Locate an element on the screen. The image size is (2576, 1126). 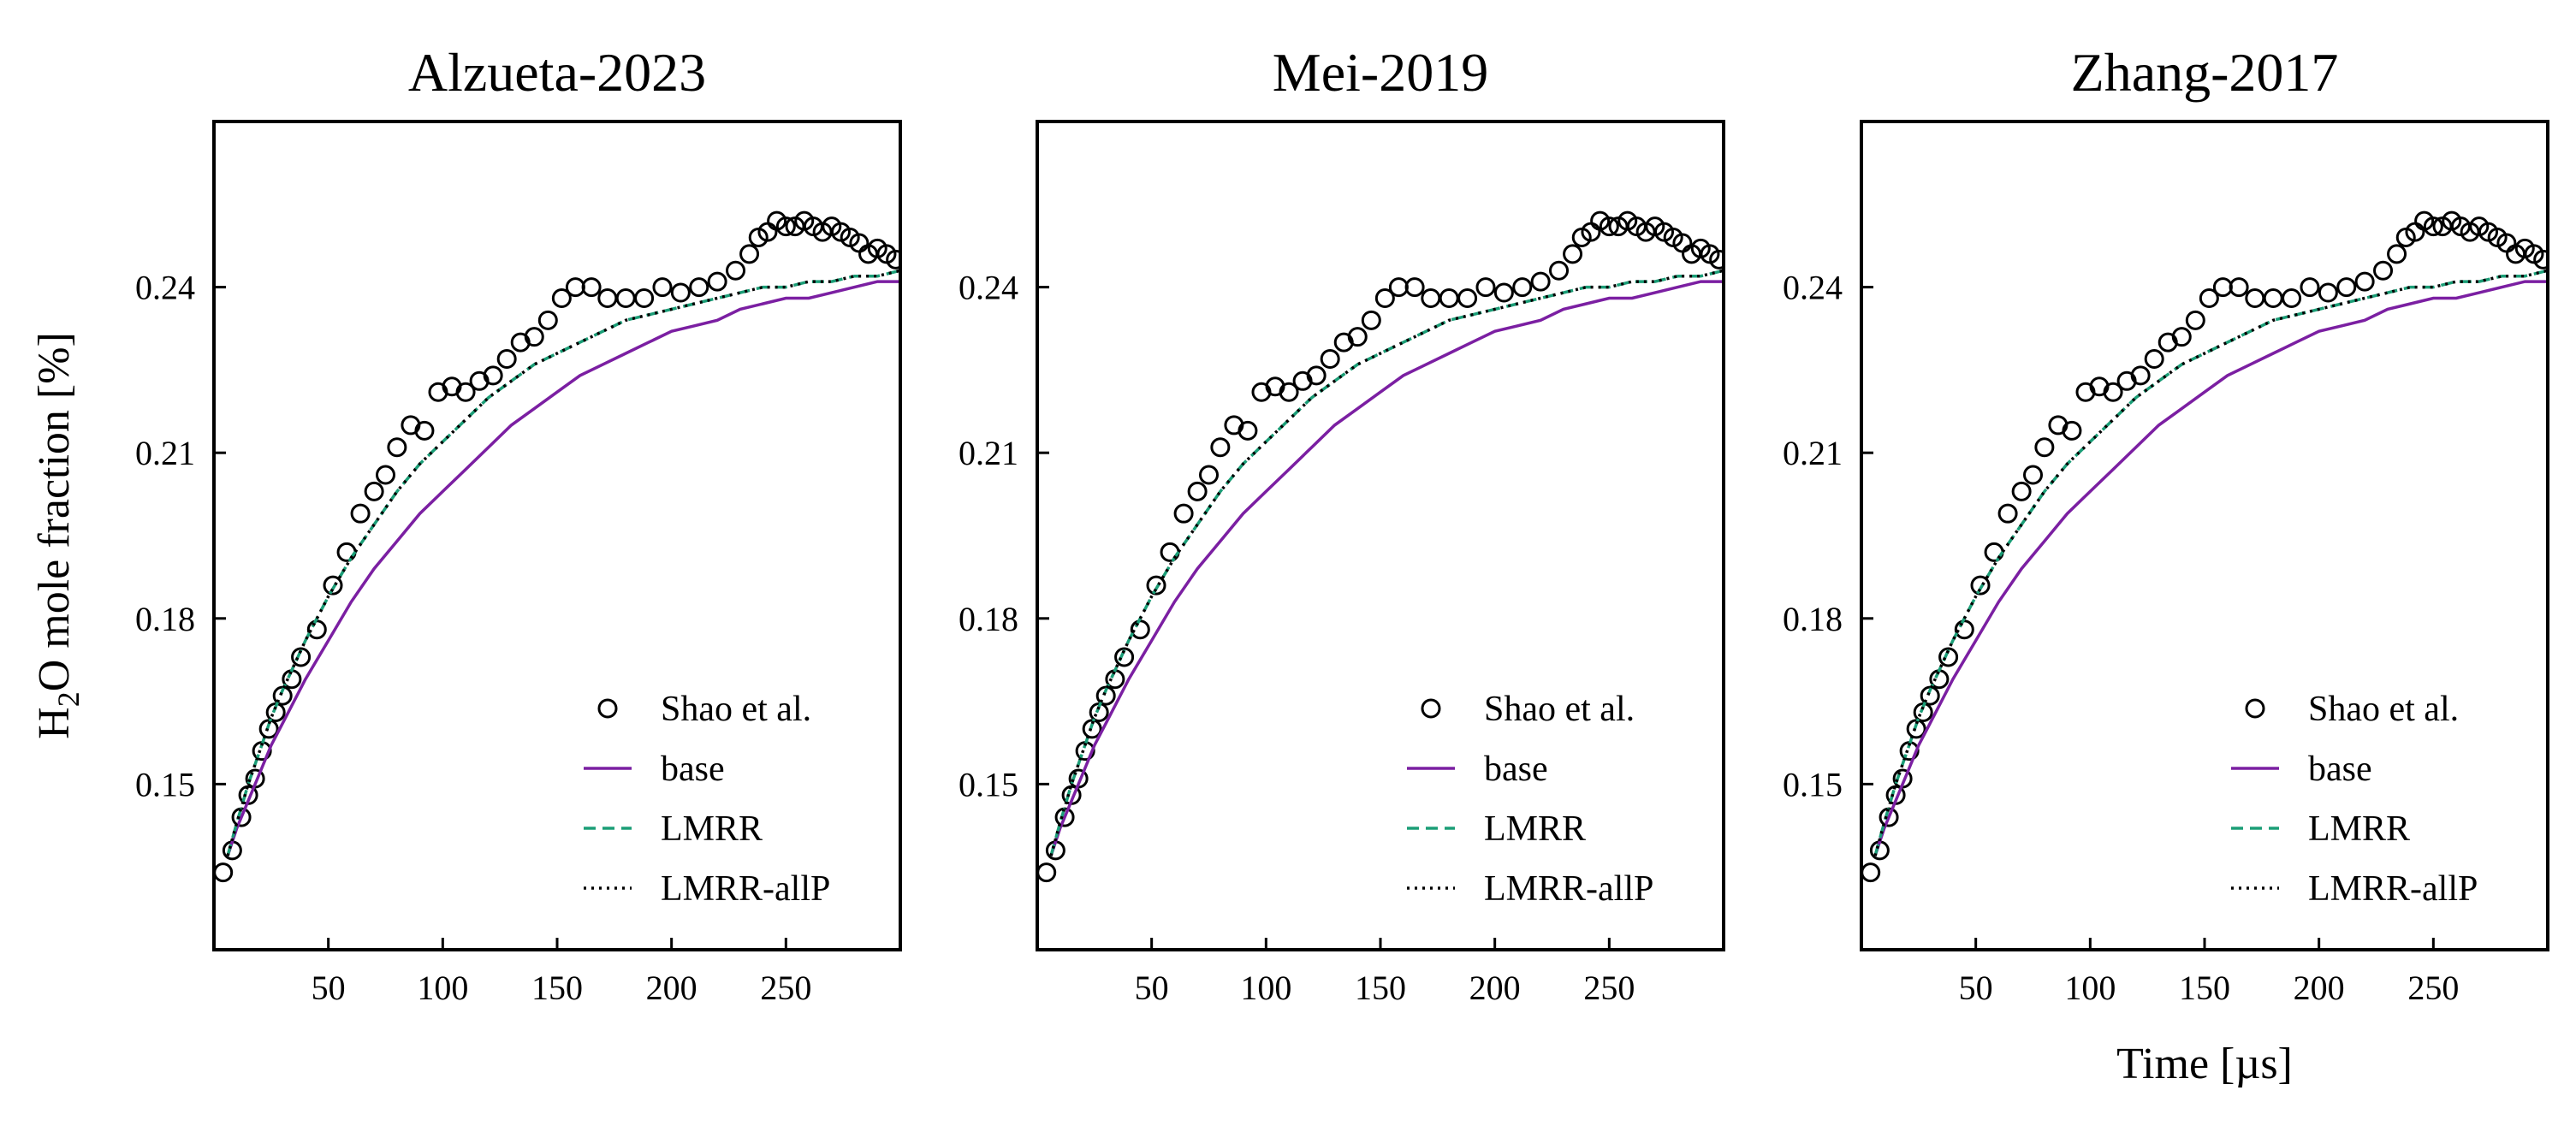
chart-1-xtick-label-150: 150 is located at coordinates (1380, 988).